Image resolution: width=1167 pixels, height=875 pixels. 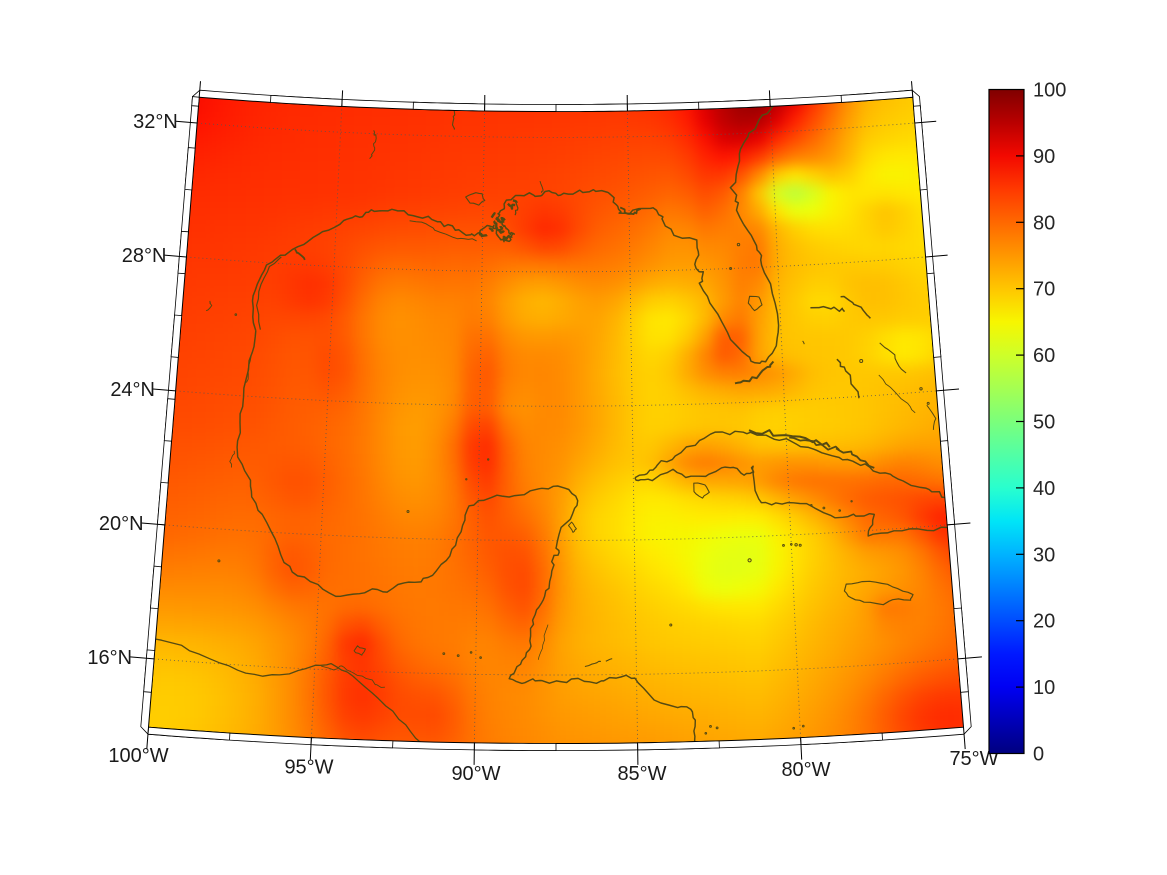 What do you see at coordinates (1038, 755) in the screenshot?
I see `svg-text: 0` at bounding box center [1038, 755].